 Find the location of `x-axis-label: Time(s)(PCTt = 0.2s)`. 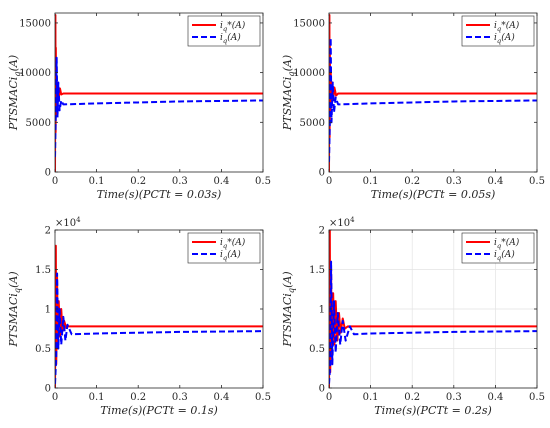

x-axis-label: Time(s)(PCTt = 0.2s) is located at coordinates (433, 410).